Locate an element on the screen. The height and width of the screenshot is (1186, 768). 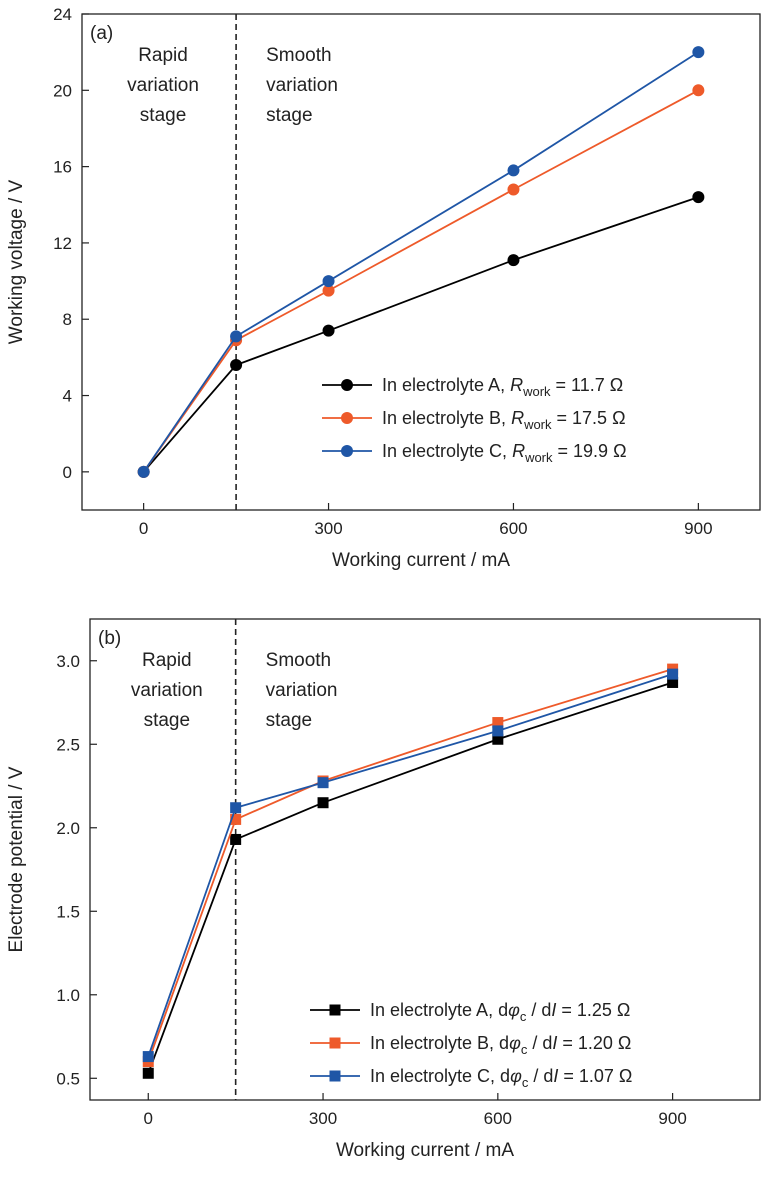
legend-label: In electrolyte C, Rwork = 19.9 Ω is located at coordinates (504, 453).